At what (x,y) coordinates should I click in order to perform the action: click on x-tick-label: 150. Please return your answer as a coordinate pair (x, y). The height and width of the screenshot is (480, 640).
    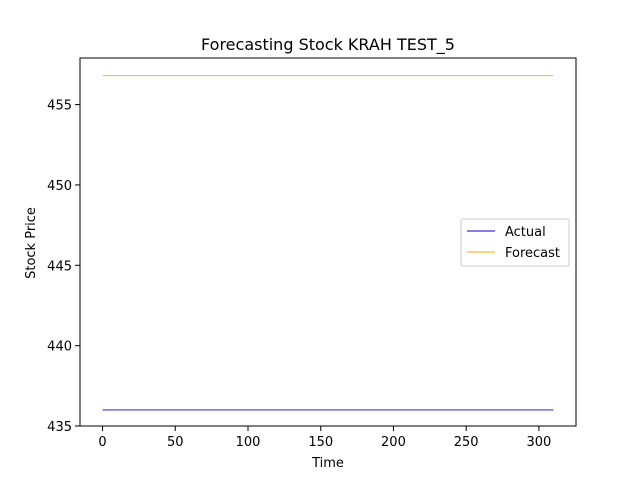
    Looking at the image, I should click on (320, 442).